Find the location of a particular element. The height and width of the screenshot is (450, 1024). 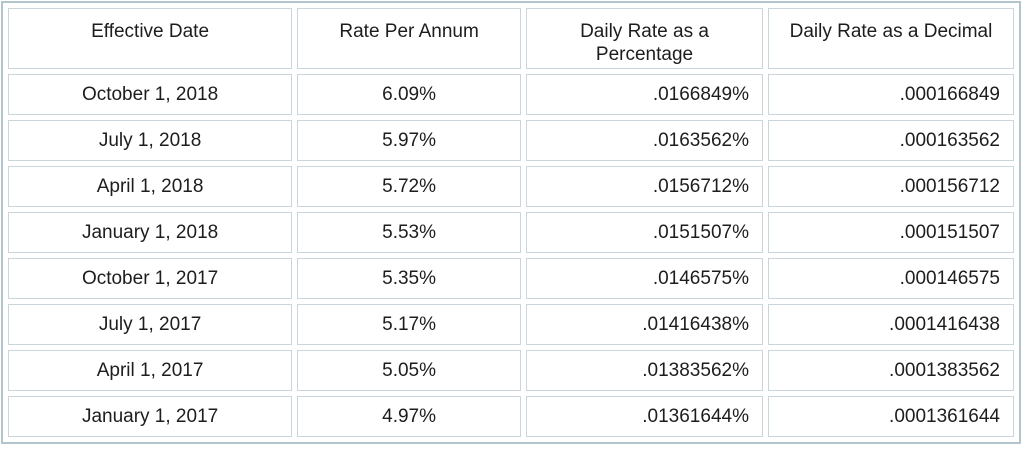

table-row: July 1, 2018 5.97% .0163562% .000163562 is located at coordinates (511, 140).